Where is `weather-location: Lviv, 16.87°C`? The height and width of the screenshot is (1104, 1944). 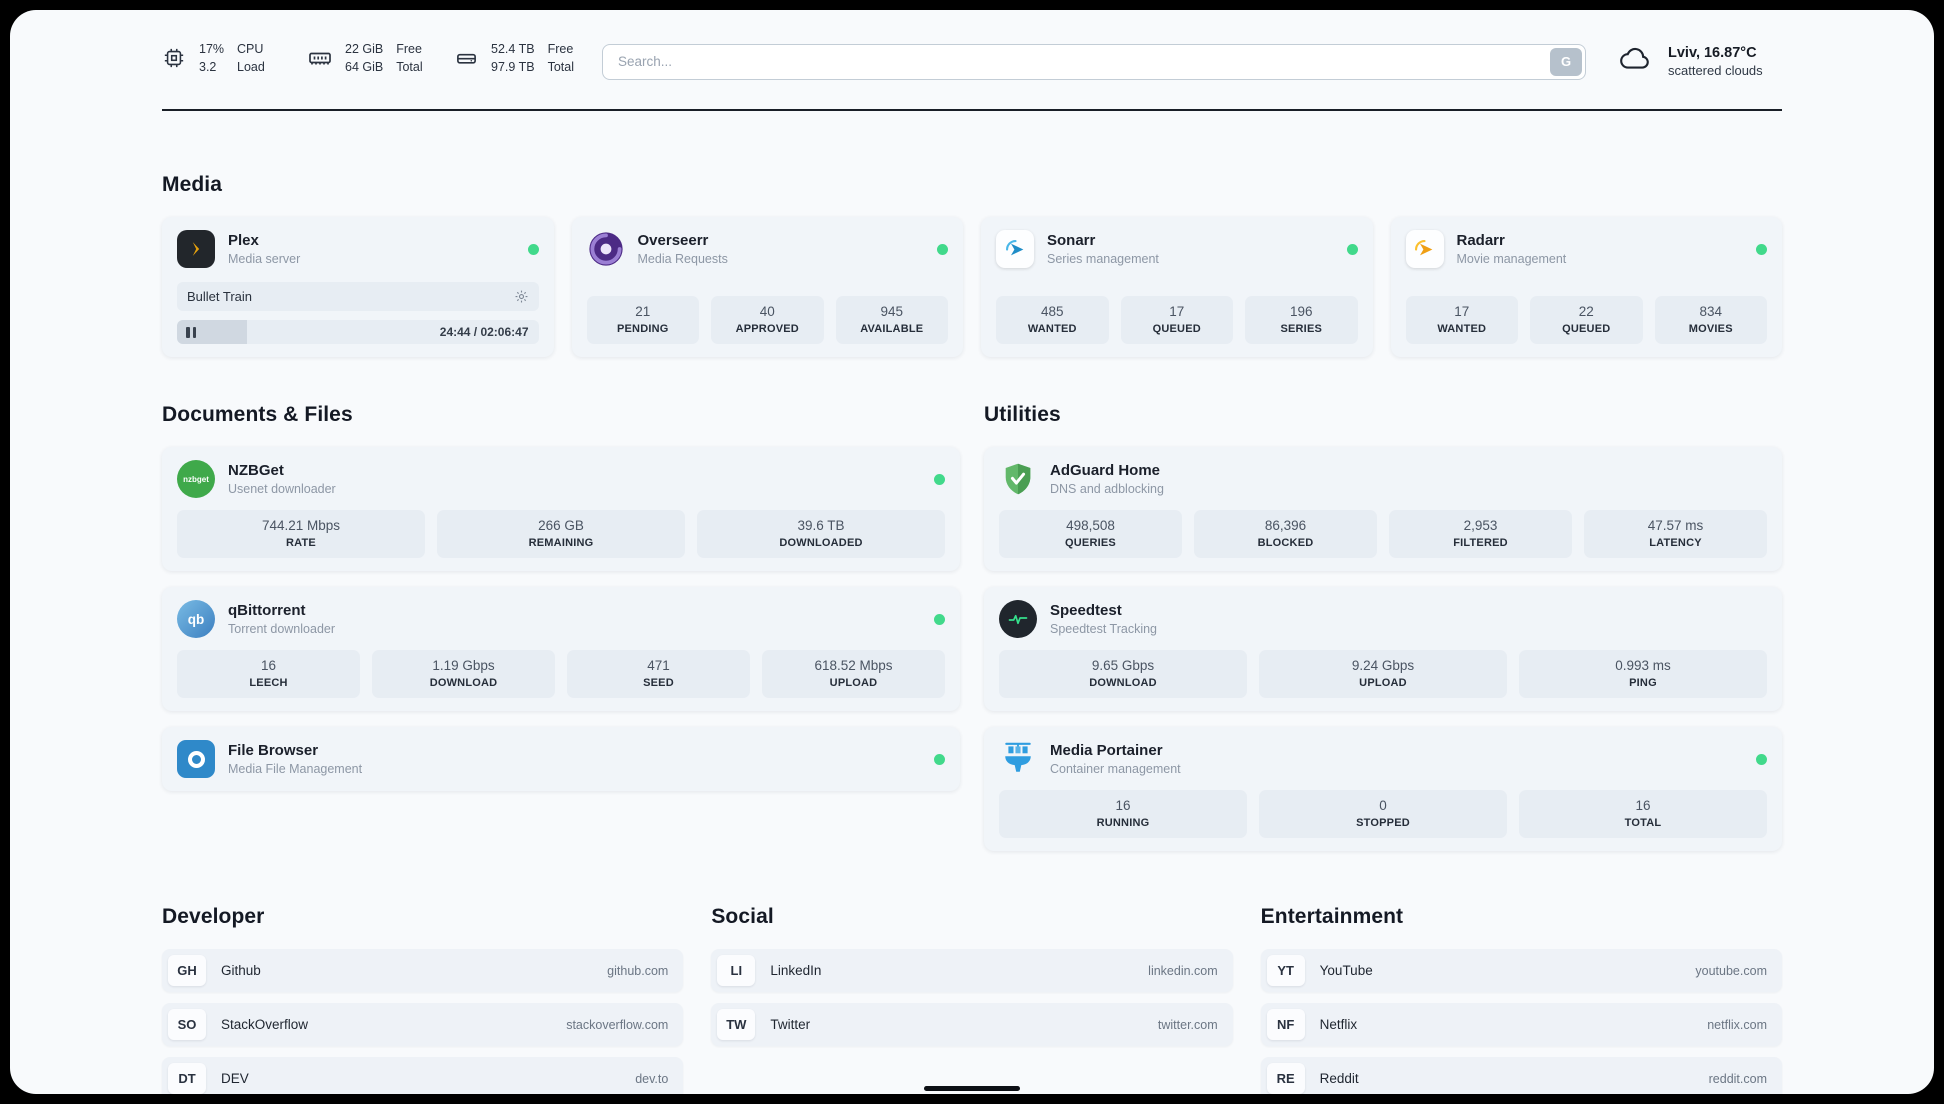
weather-location: Lviv, 16.87°C is located at coordinates (1712, 53).